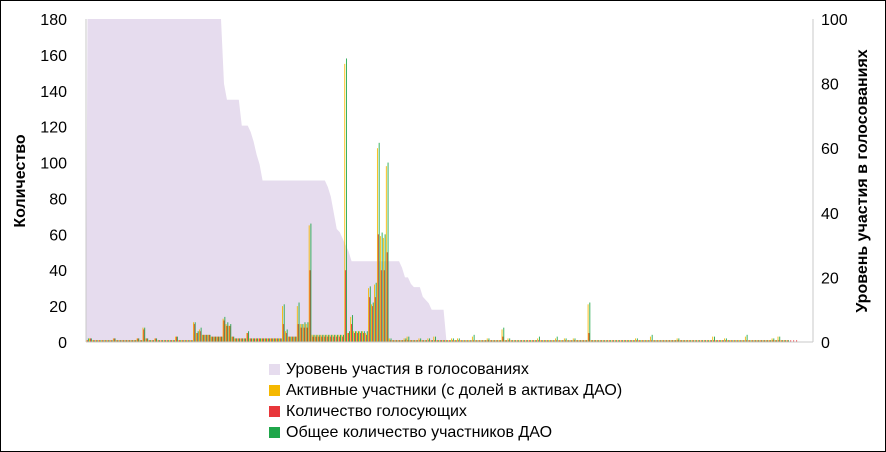  I want to click on y-tick-label: 40, so click(58, 271).